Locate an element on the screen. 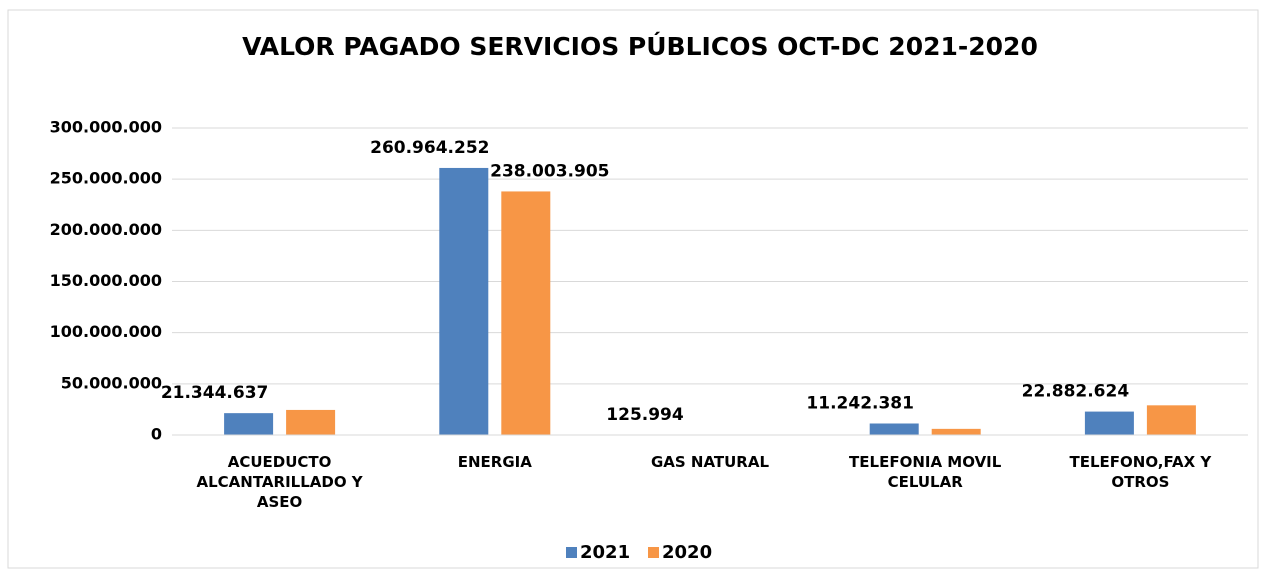  data-label: 11.242.381 is located at coordinates (860, 403).